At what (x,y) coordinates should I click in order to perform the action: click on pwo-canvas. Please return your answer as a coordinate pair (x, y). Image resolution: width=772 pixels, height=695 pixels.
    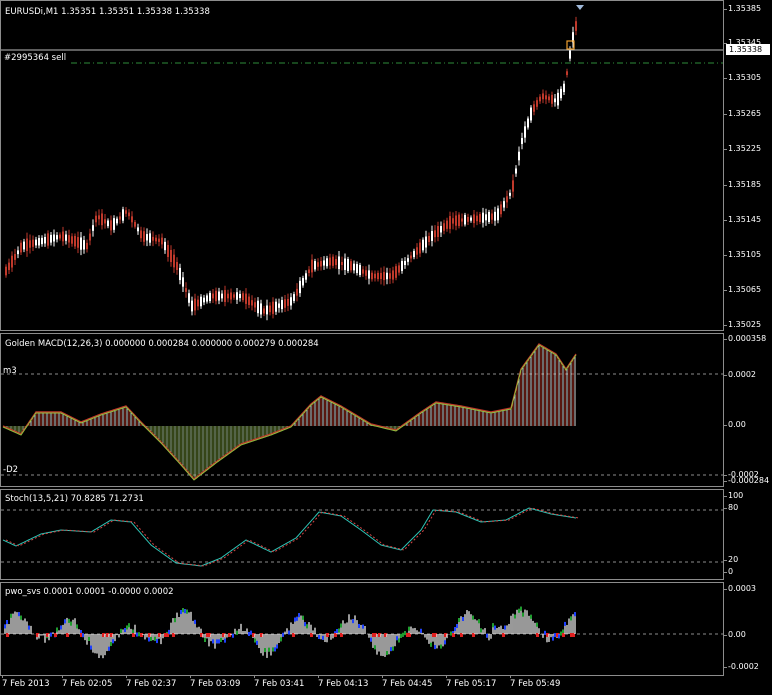
    Looking at the image, I should click on (362, 629).